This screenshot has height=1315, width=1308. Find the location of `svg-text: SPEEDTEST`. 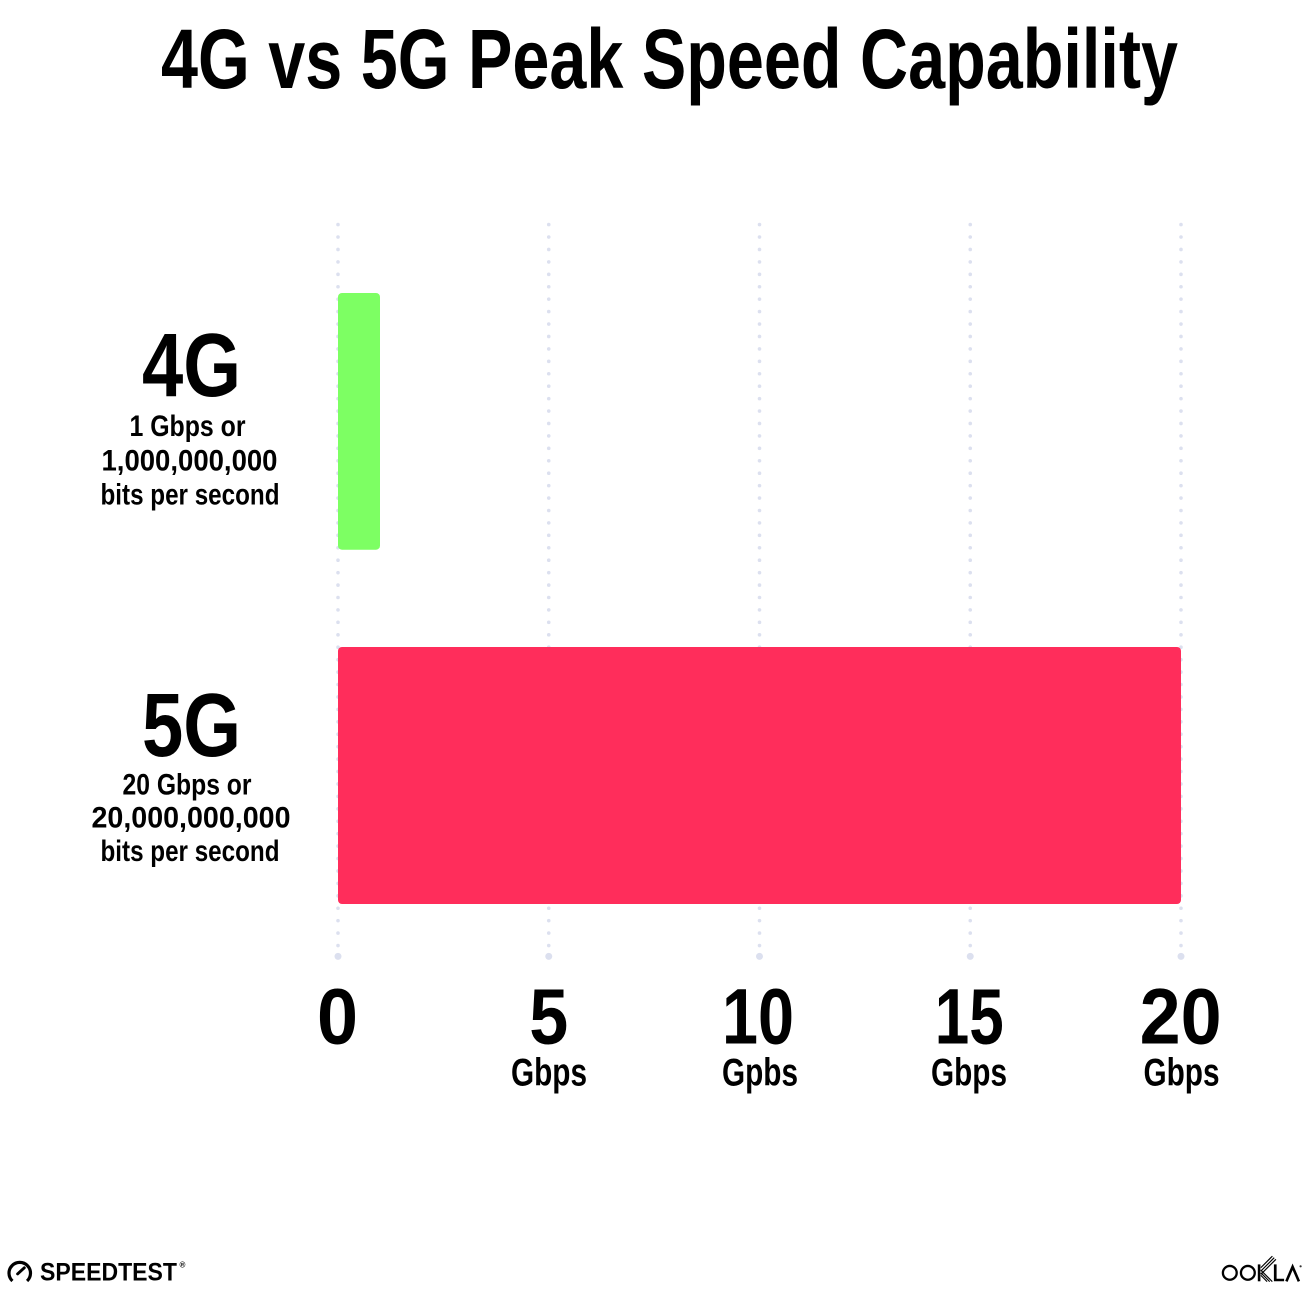

svg-text: SPEEDTEST is located at coordinates (108, 1273).